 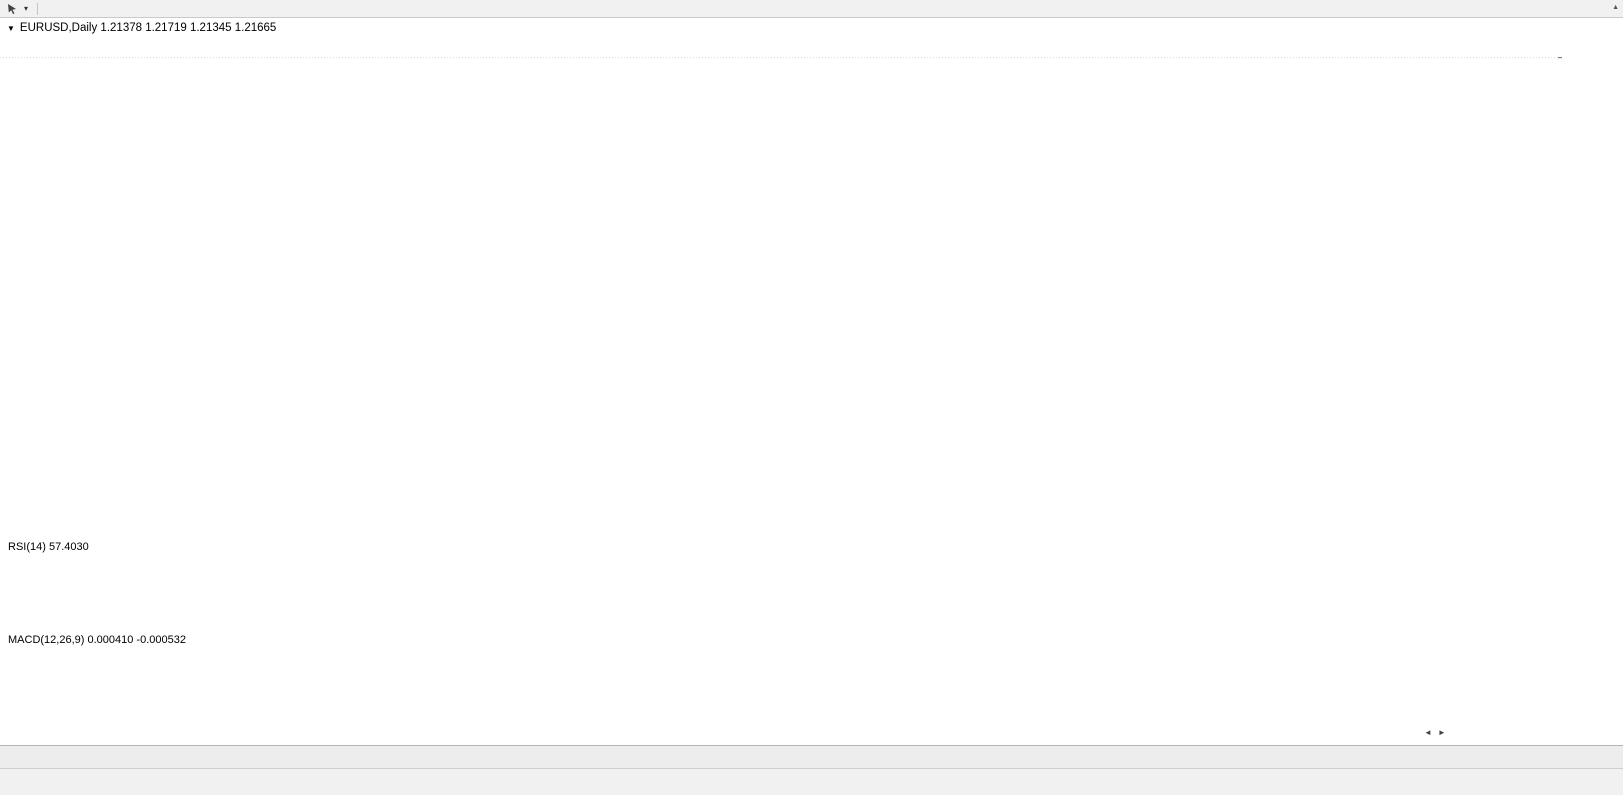 What do you see at coordinates (1441, 732) in the screenshot?
I see `scroll-right-icon: ►` at bounding box center [1441, 732].